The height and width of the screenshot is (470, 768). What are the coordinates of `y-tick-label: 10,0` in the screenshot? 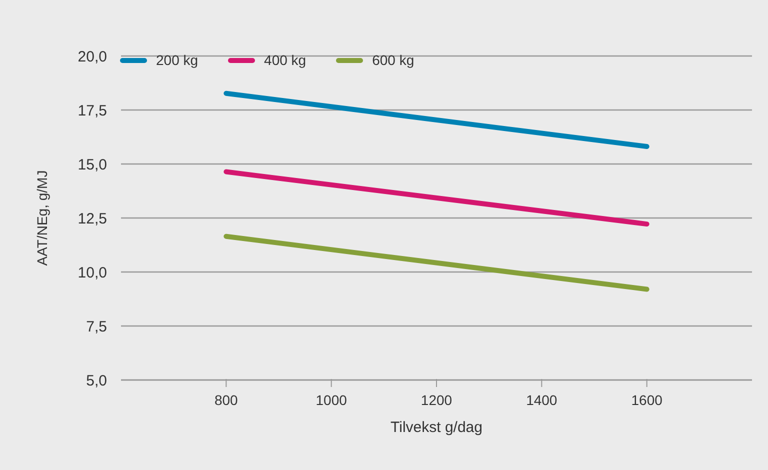 It's located at (92, 273).